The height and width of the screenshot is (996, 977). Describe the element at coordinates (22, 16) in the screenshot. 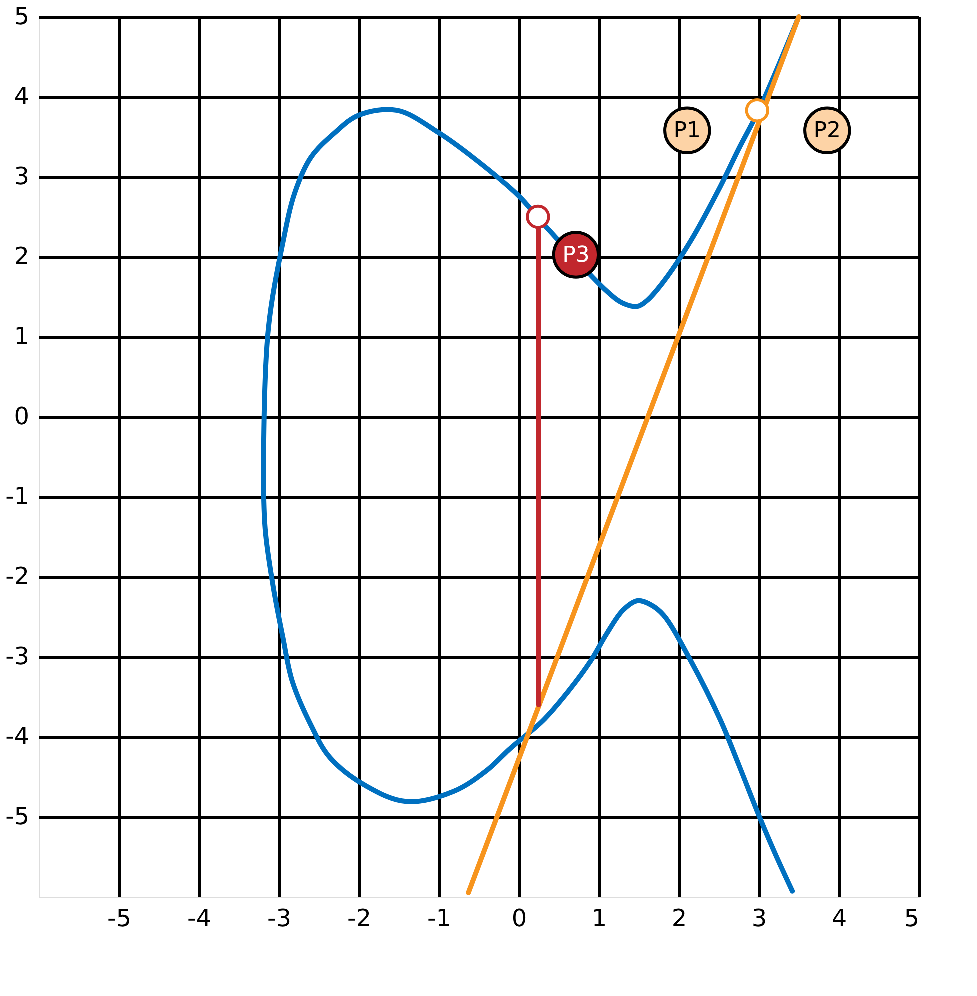

I see `y-tick-label: 5` at that location.